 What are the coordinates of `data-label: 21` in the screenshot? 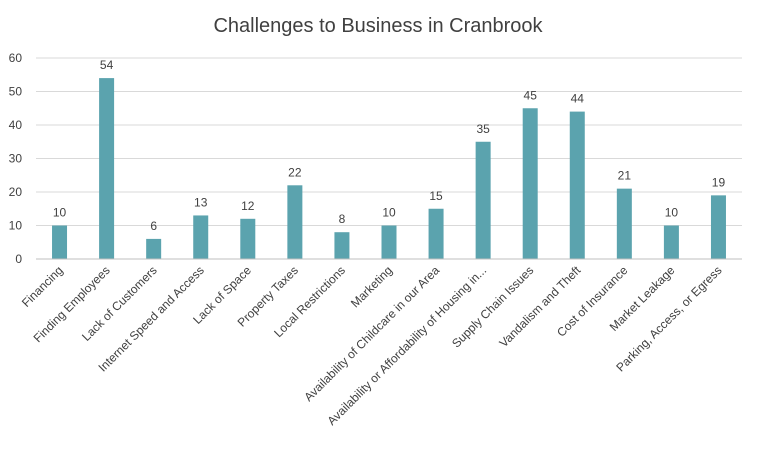 It's located at (625, 176).